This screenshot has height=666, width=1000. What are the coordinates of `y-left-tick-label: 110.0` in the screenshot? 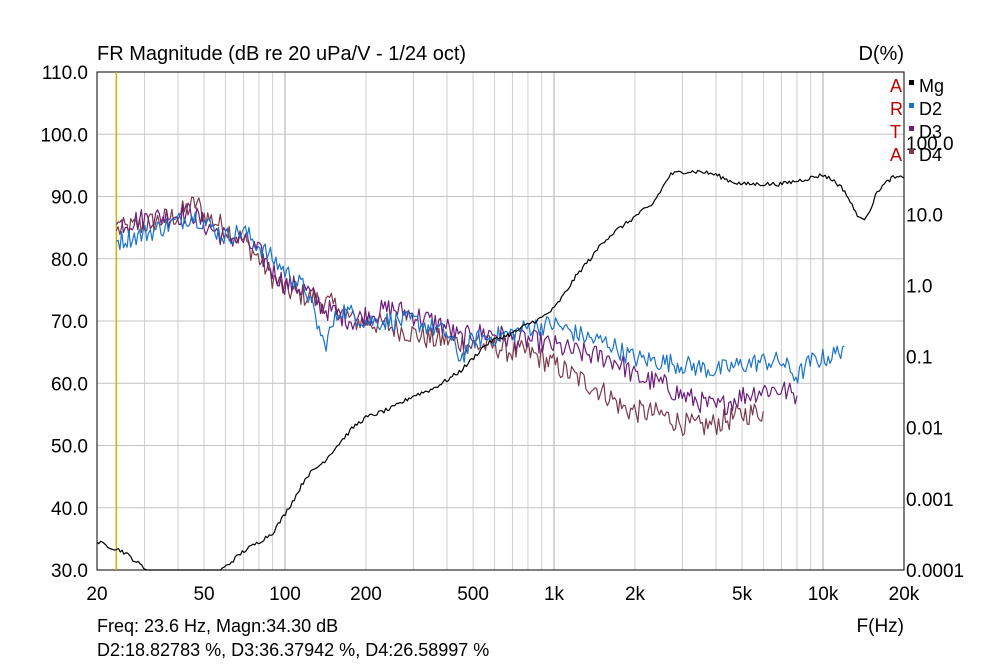 It's located at (65, 73).